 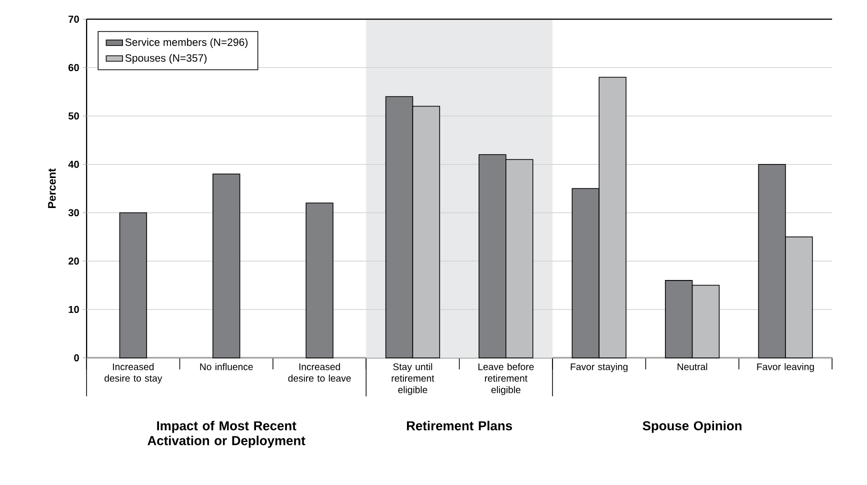 What do you see at coordinates (73, 164) in the screenshot?
I see `y-tick-label: 40` at bounding box center [73, 164].